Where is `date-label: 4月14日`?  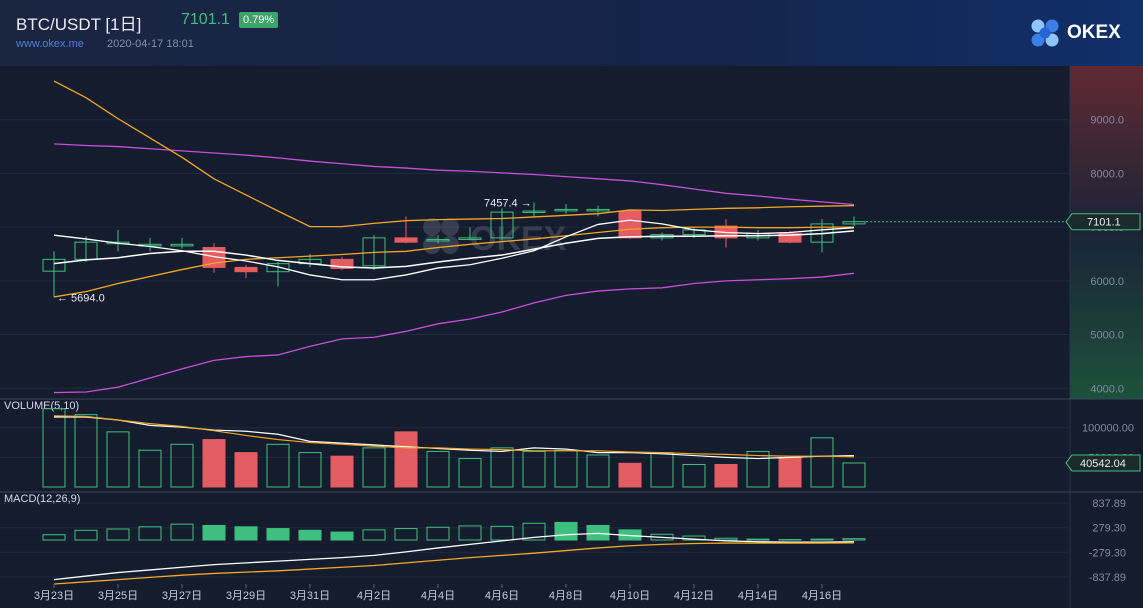
date-label: 4月14日 is located at coordinates (758, 596).